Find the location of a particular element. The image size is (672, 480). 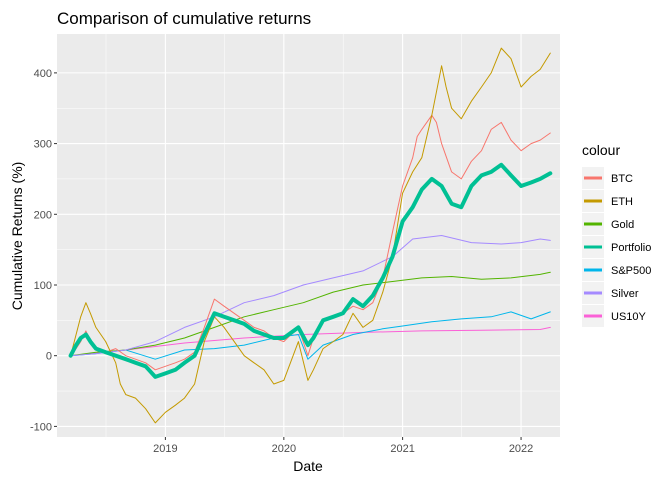

x-axis: 2019 2020 2021 2022 is located at coordinates (343, 446).